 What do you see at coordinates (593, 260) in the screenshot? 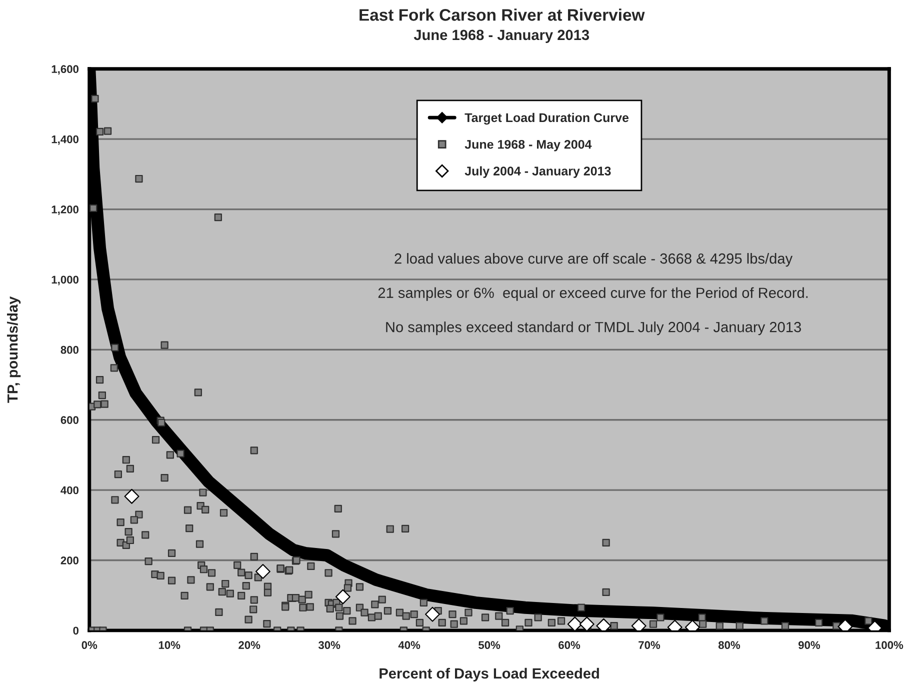
I see `annotation: 2 load values above curve are off scale - 3668 & 4295 lbs/day` at bounding box center [593, 260].